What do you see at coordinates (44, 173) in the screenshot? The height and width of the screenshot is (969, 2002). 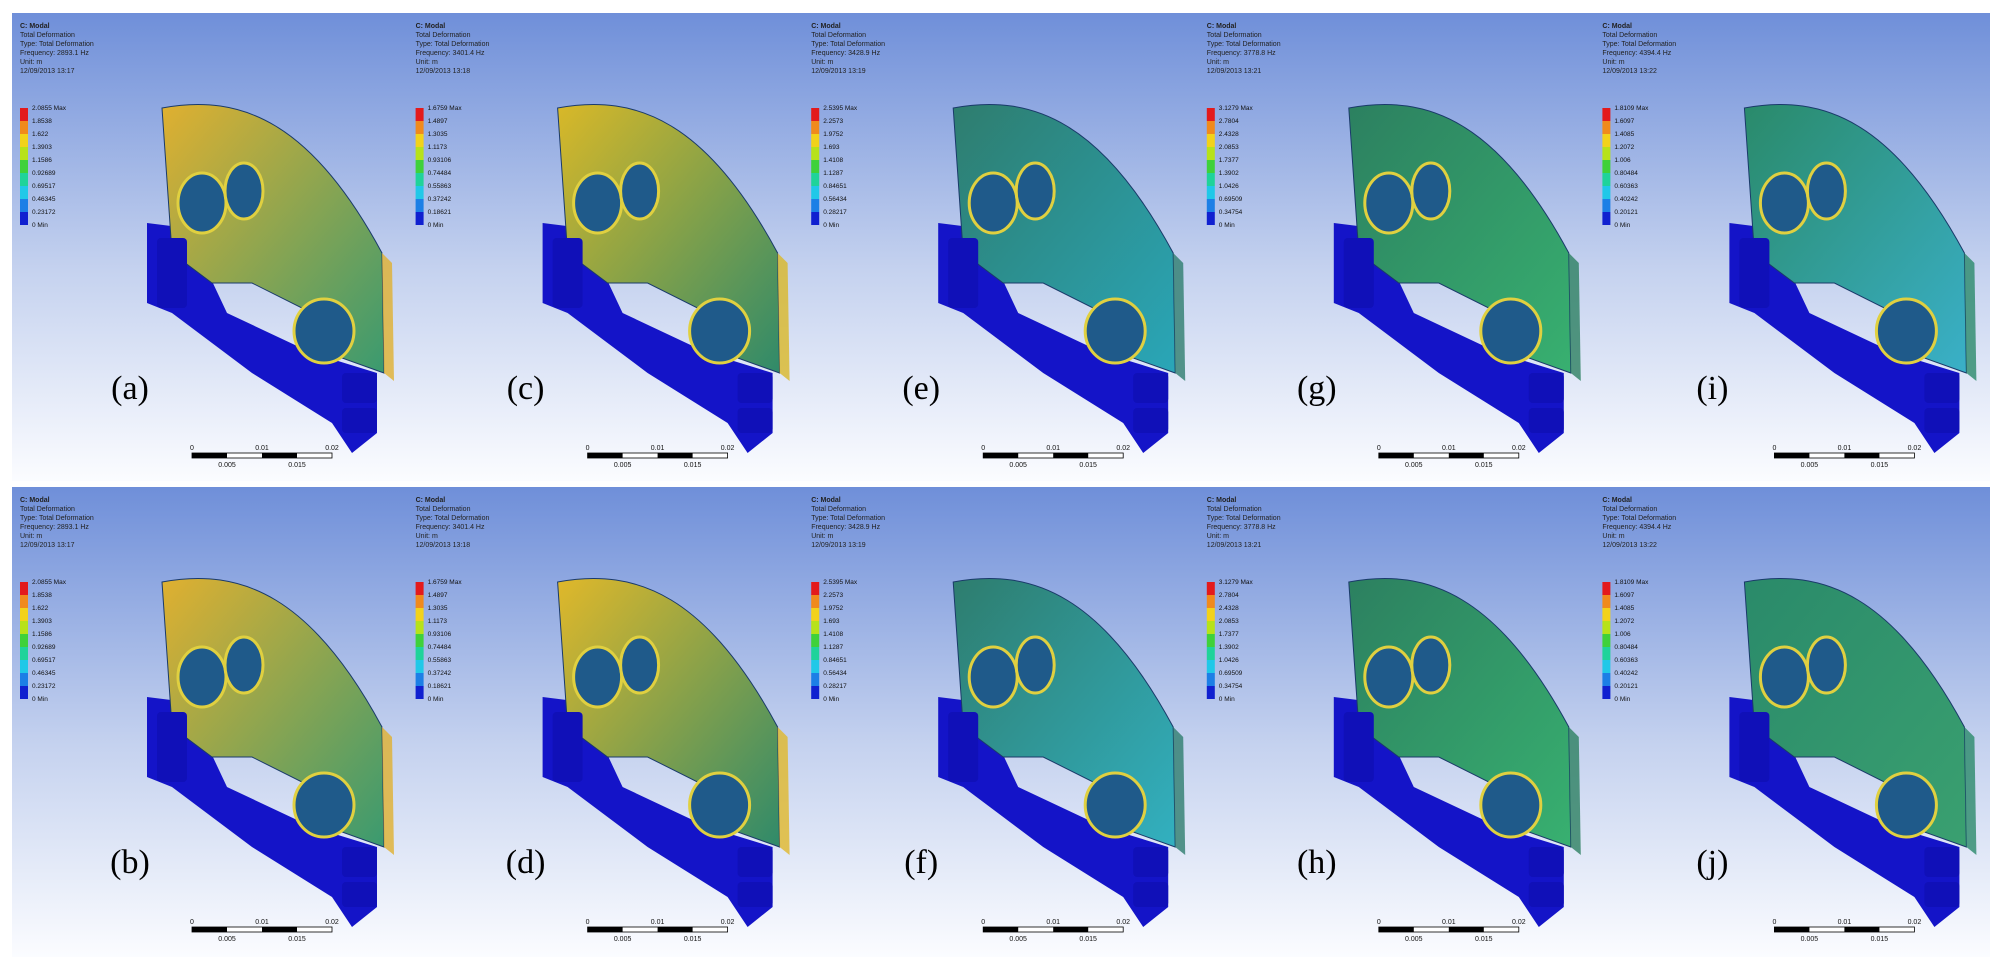 I see `legend-label: 0.92689` at bounding box center [44, 173].